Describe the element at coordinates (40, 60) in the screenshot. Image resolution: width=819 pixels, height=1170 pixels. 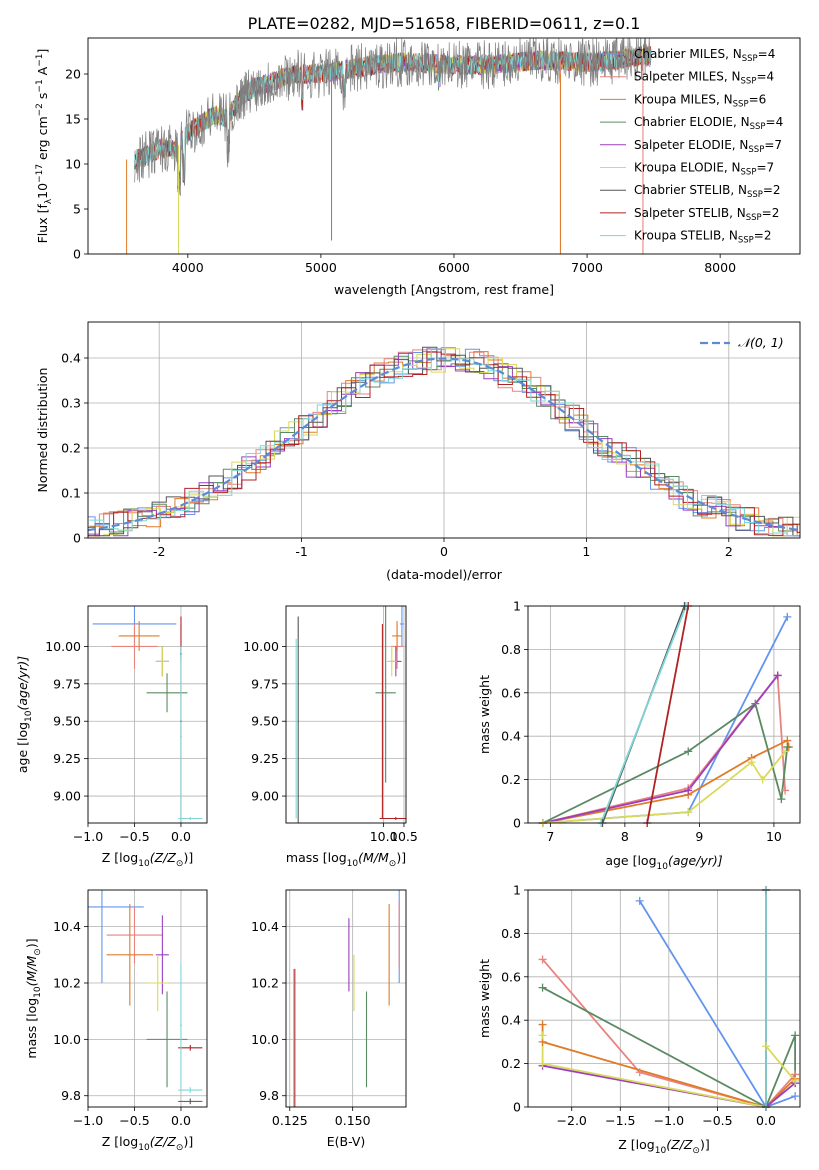
I see `label-part: −1` at that location.